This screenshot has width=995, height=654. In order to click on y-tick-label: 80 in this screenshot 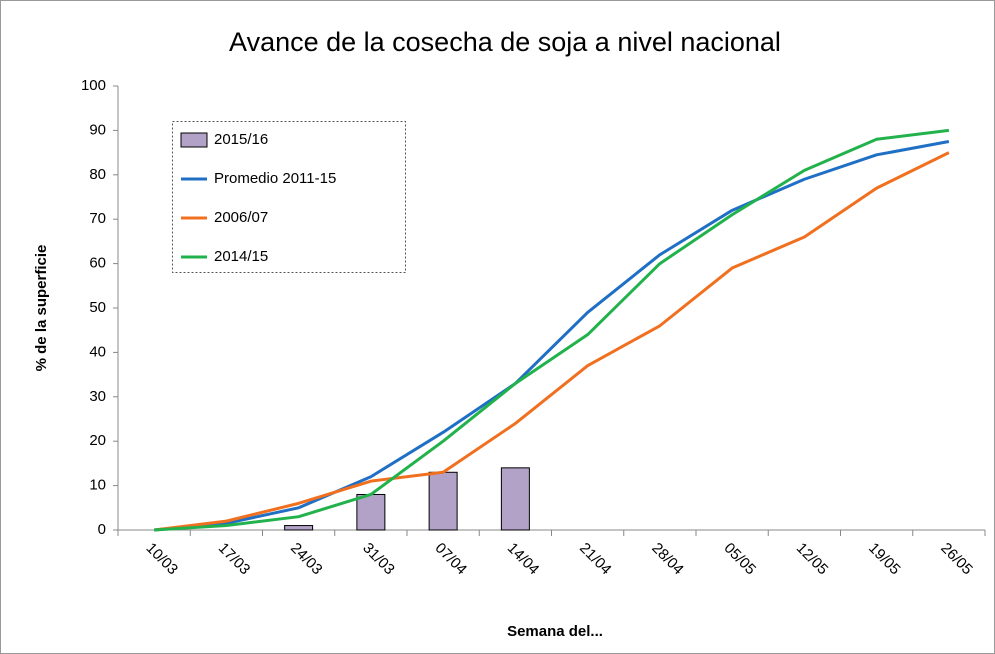, I will do `click(97, 174)`.